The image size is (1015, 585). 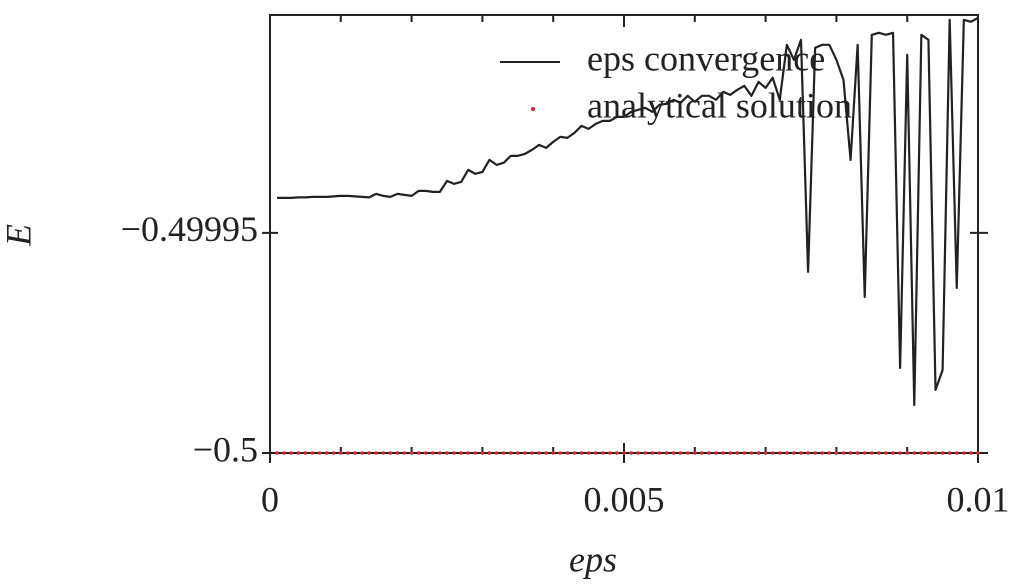 What do you see at coordinates (978, 499) in the screenshot?
I see `x-tick-label: 0.01` at bounding box center [978, 499].